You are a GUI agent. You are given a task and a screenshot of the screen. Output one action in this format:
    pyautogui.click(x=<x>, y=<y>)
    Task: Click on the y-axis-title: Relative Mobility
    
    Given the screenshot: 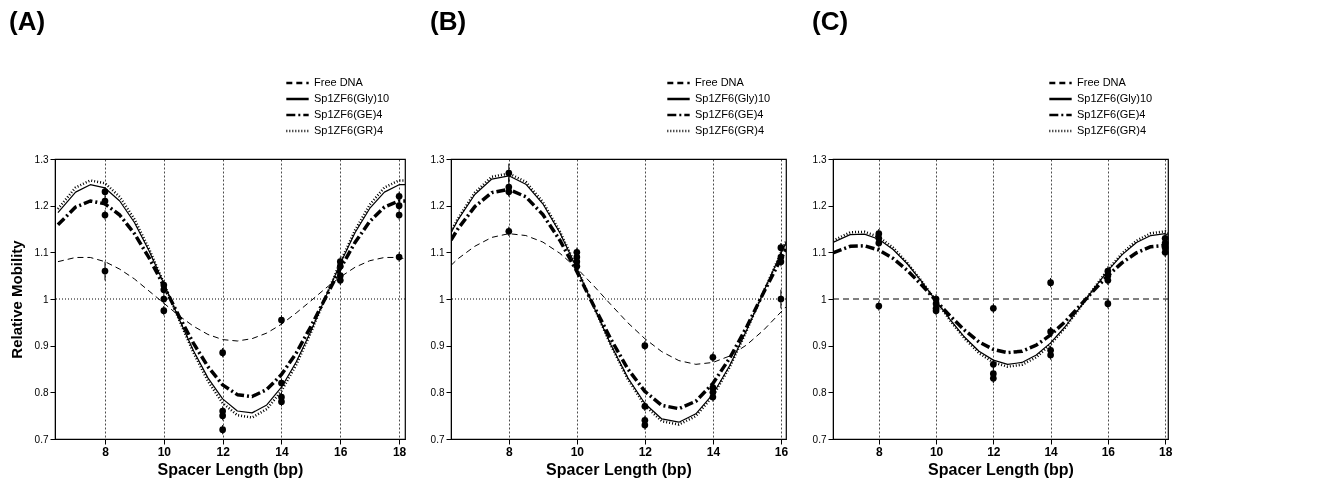 What is the action you would take?
    pyautogui.click(x=16, y=299)
    